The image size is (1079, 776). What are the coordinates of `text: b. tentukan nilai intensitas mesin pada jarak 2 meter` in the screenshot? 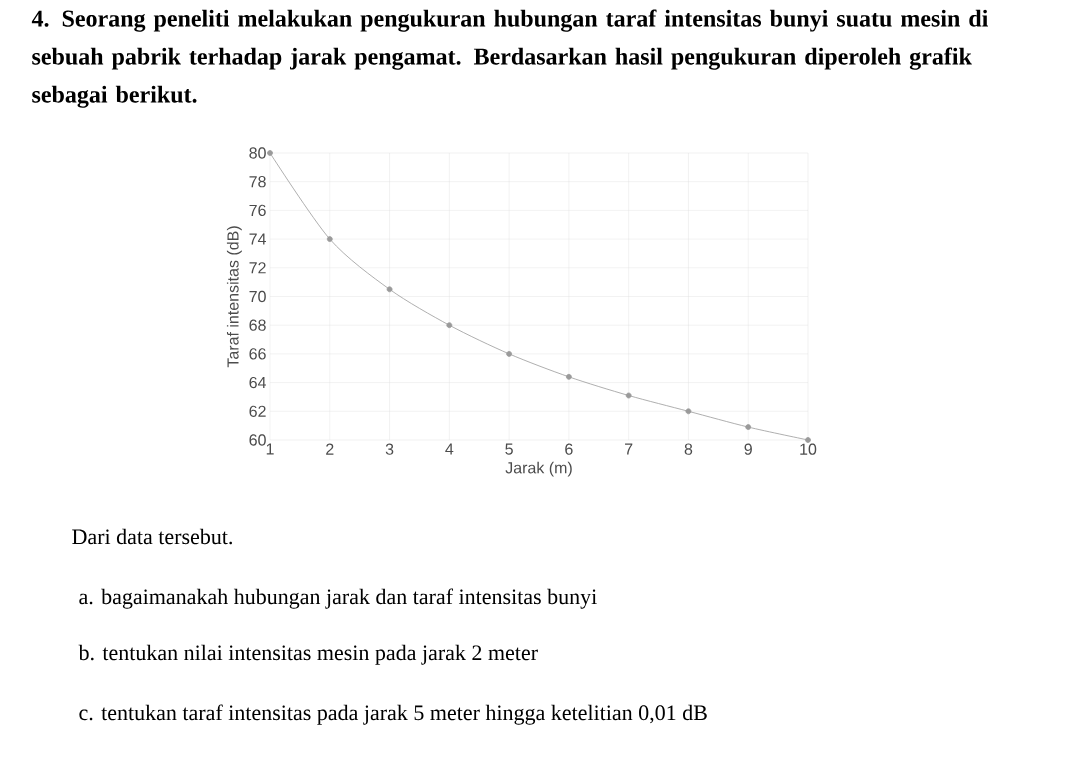 It's located at (308, 654).